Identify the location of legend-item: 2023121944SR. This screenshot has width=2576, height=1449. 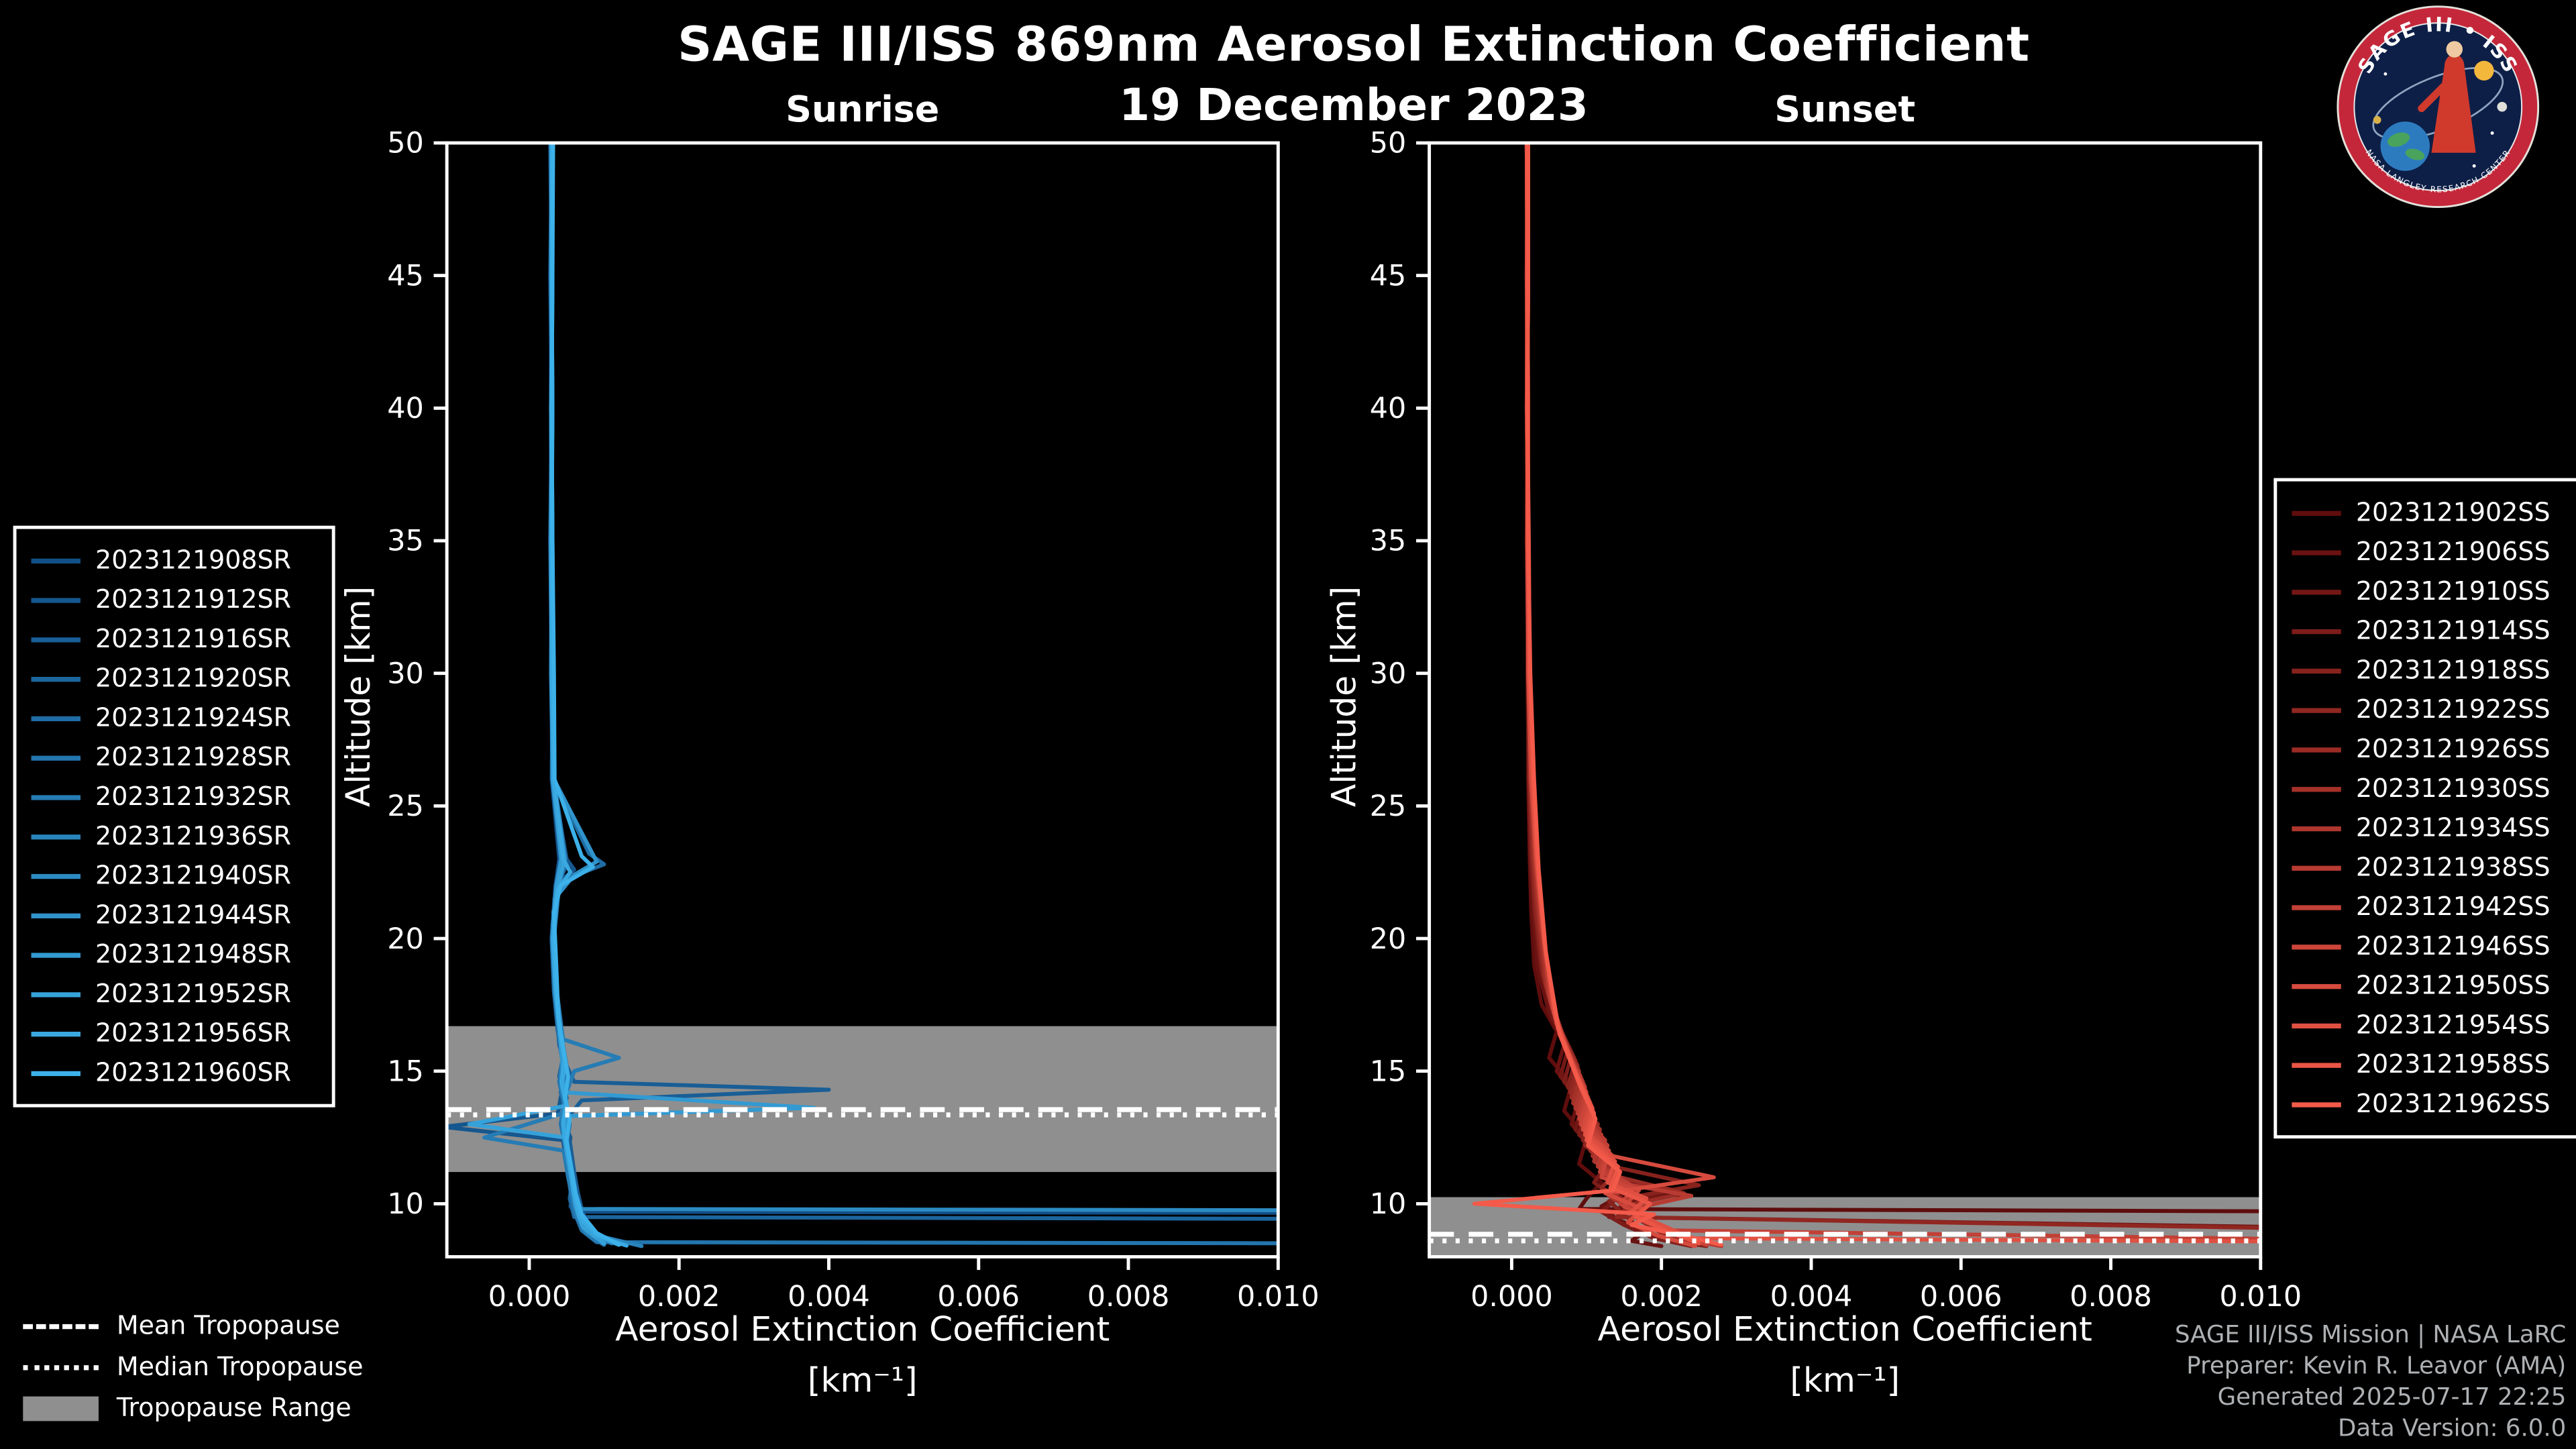
(174, 915).